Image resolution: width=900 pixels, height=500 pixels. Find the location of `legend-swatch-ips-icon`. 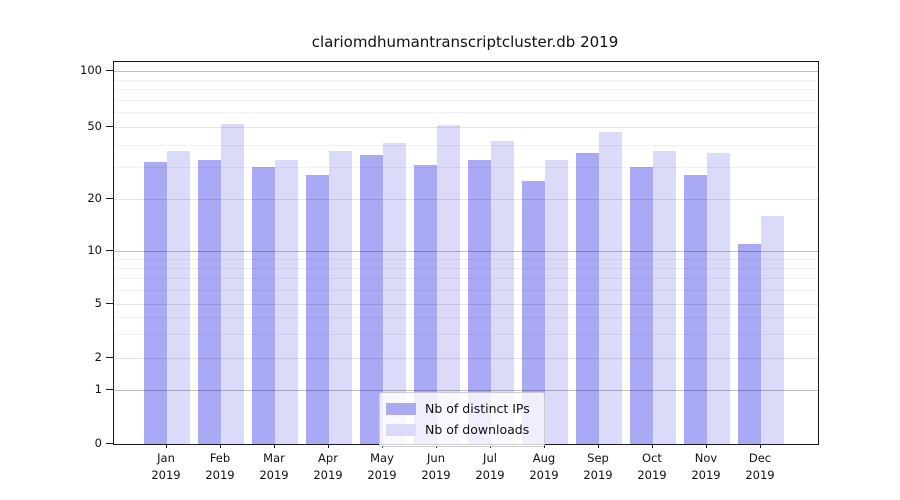

legend-swatch-ips-icon is located at coordinates (401, 408).